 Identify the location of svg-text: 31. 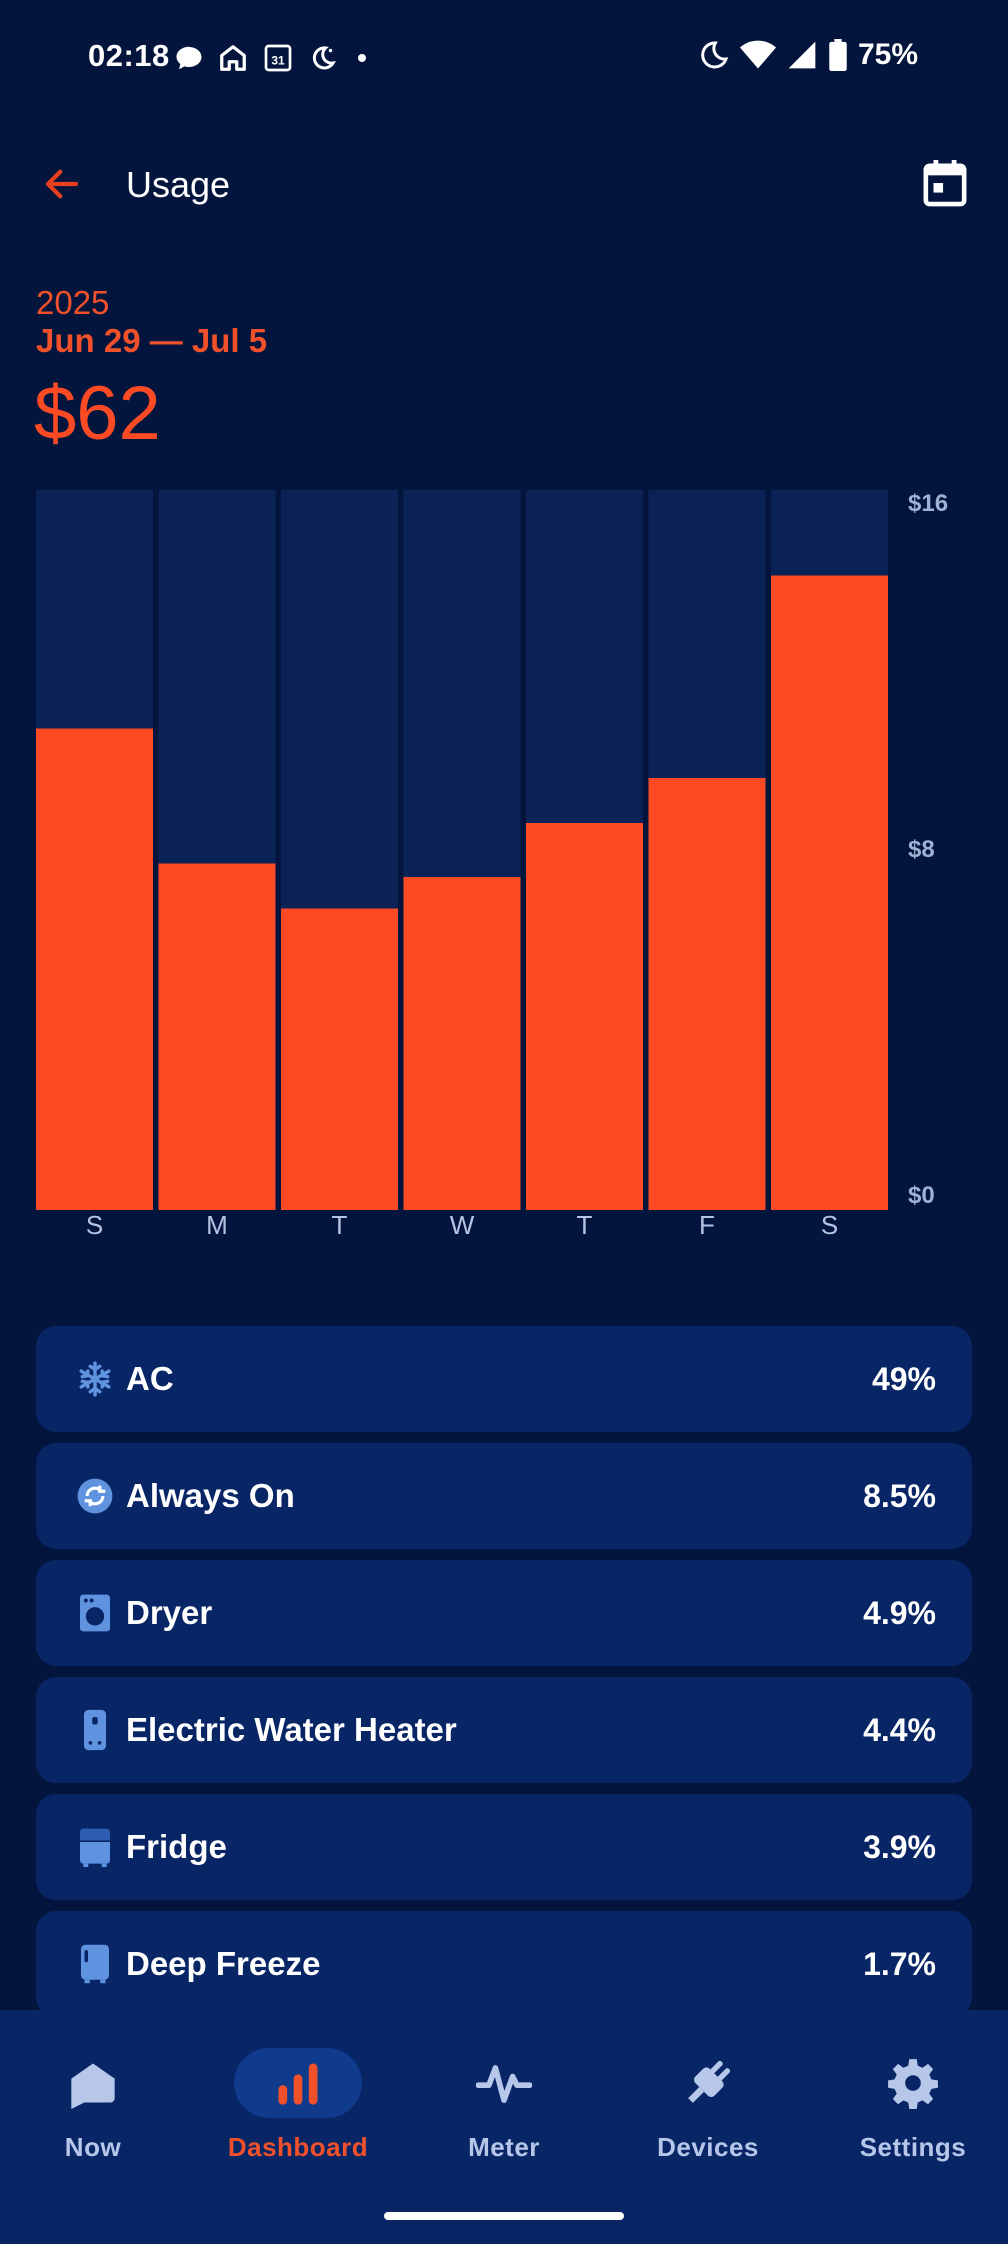
(278, 61).